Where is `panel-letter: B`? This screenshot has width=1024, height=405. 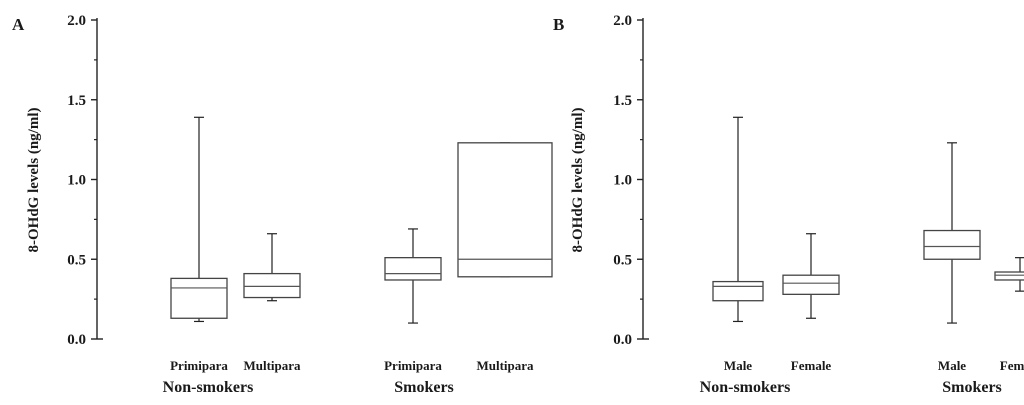 panel-letter: B is located at coordinates (558, 24).